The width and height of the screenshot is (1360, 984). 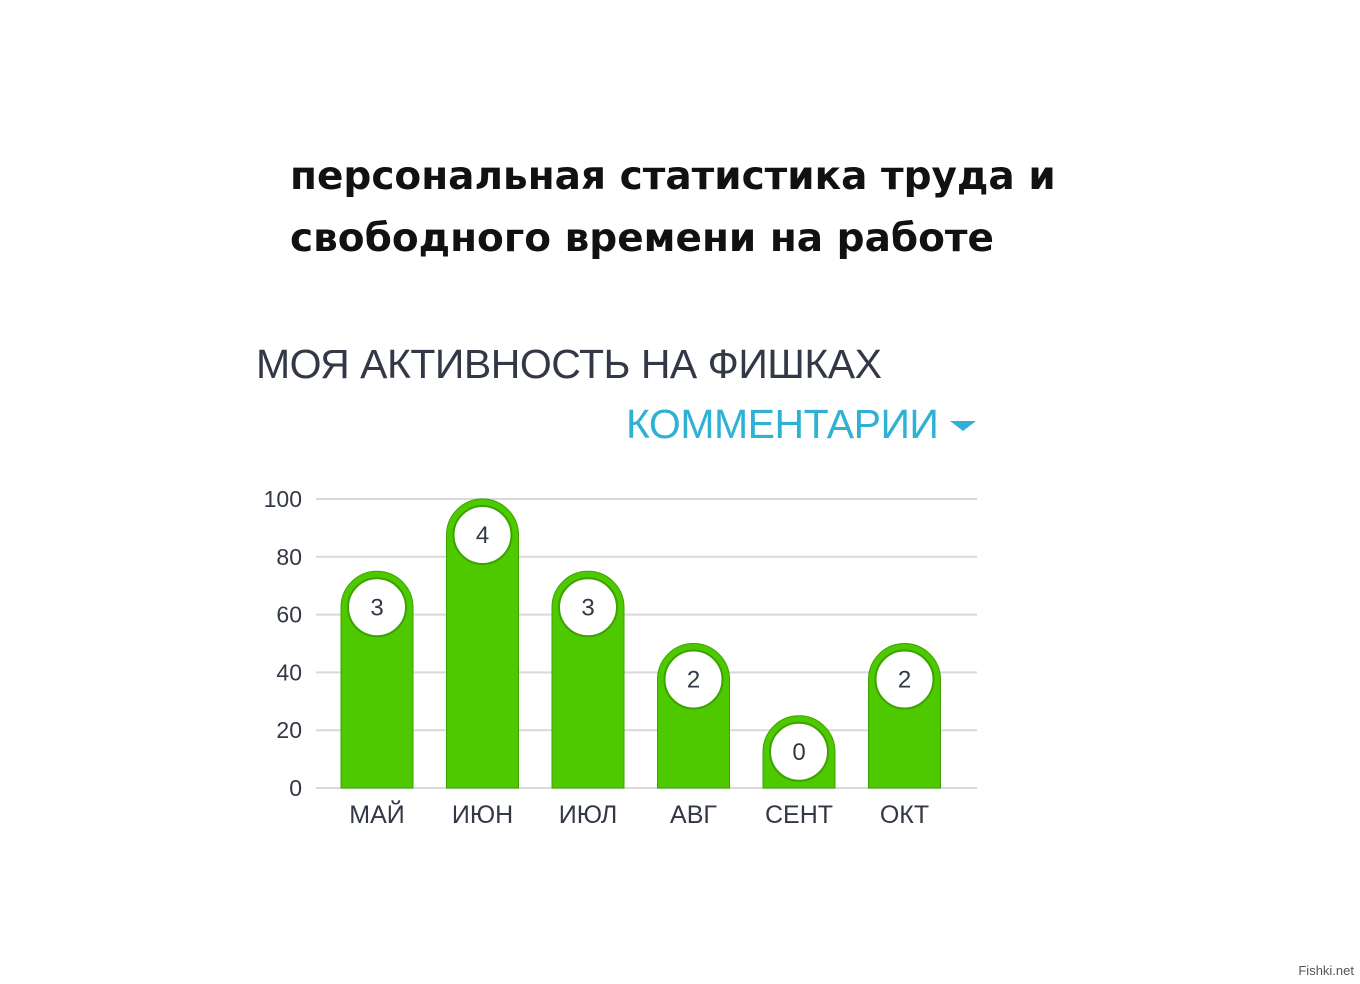 What do you see at coordinates (482, 643) in the screenshot?
I see `bar` at bounding box center [482, 643].